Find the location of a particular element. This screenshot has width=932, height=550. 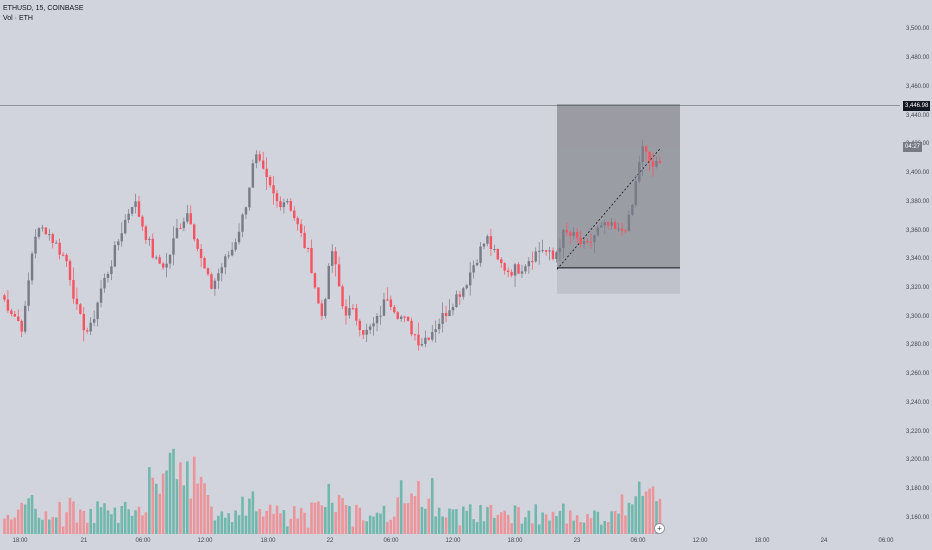

volume-indicator-label: Vol · ETH is located at coordinates (18, 18).